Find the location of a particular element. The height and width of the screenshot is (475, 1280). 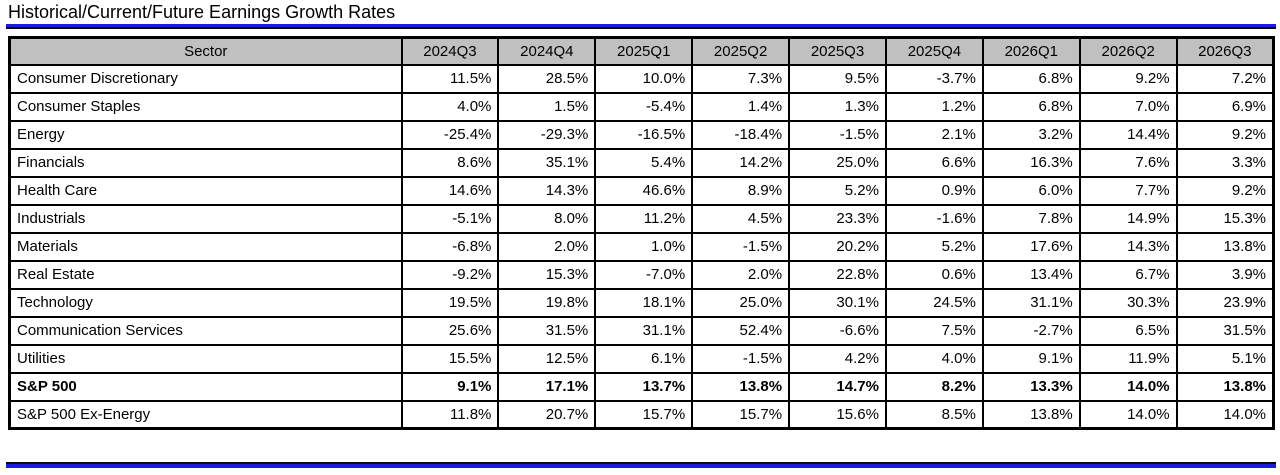

cell-value: 22.8% is located at coordinates (837, 274).